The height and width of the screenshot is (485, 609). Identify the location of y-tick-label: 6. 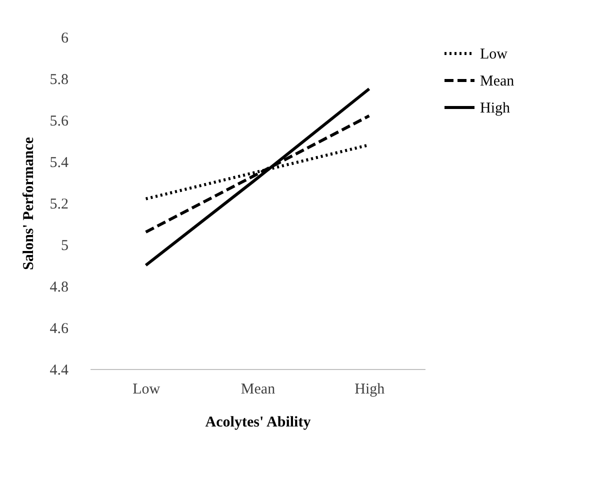
(65, 38).